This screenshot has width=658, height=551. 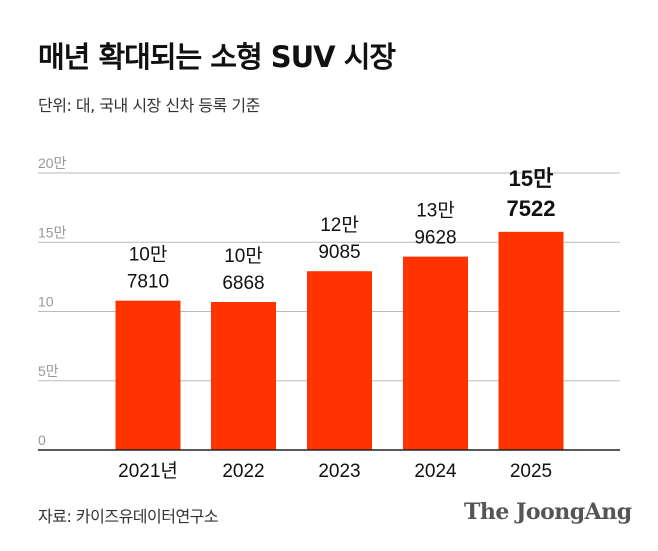 What do you see at coordinates (435, 471) in the screenshot?
I see `x-tick-label: 2024` at bounding box center [435, 471].